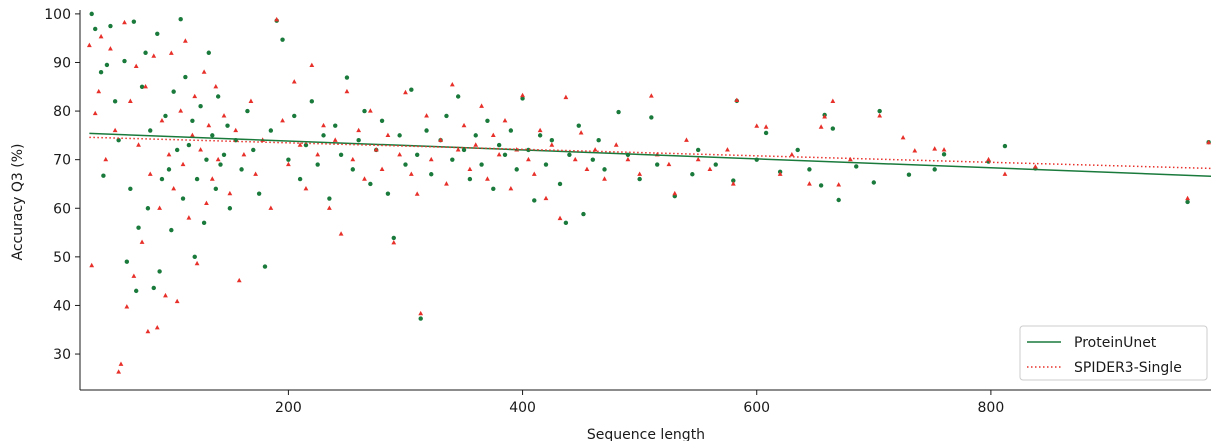 The image size is (1211, 441). Describe the element at coordinates (646, 434) in the screenshot. I see `x-axis-label: Sequence length` at that location.